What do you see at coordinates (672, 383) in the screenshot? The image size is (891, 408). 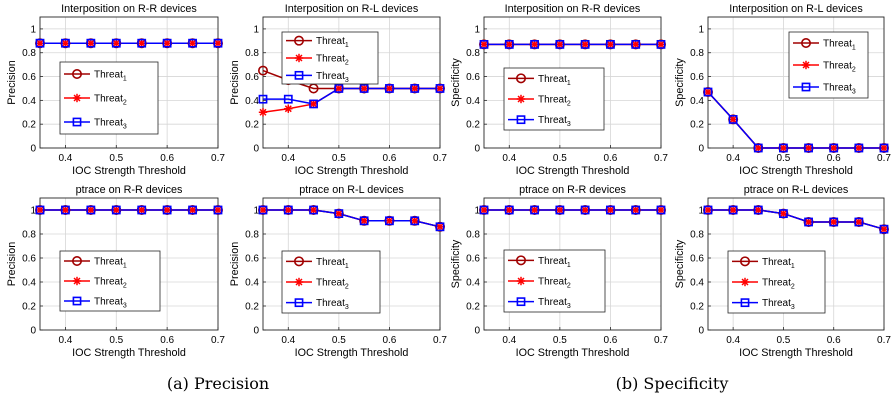 I see `caption-b: (b) Specificity` at bounding box center [672, 383].